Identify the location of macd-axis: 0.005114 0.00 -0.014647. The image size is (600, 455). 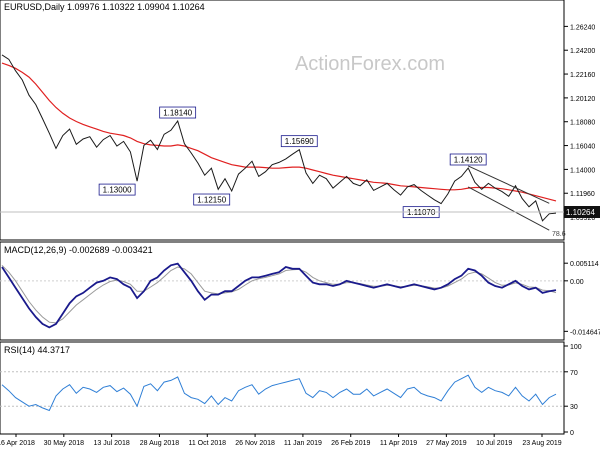
(582, 298).